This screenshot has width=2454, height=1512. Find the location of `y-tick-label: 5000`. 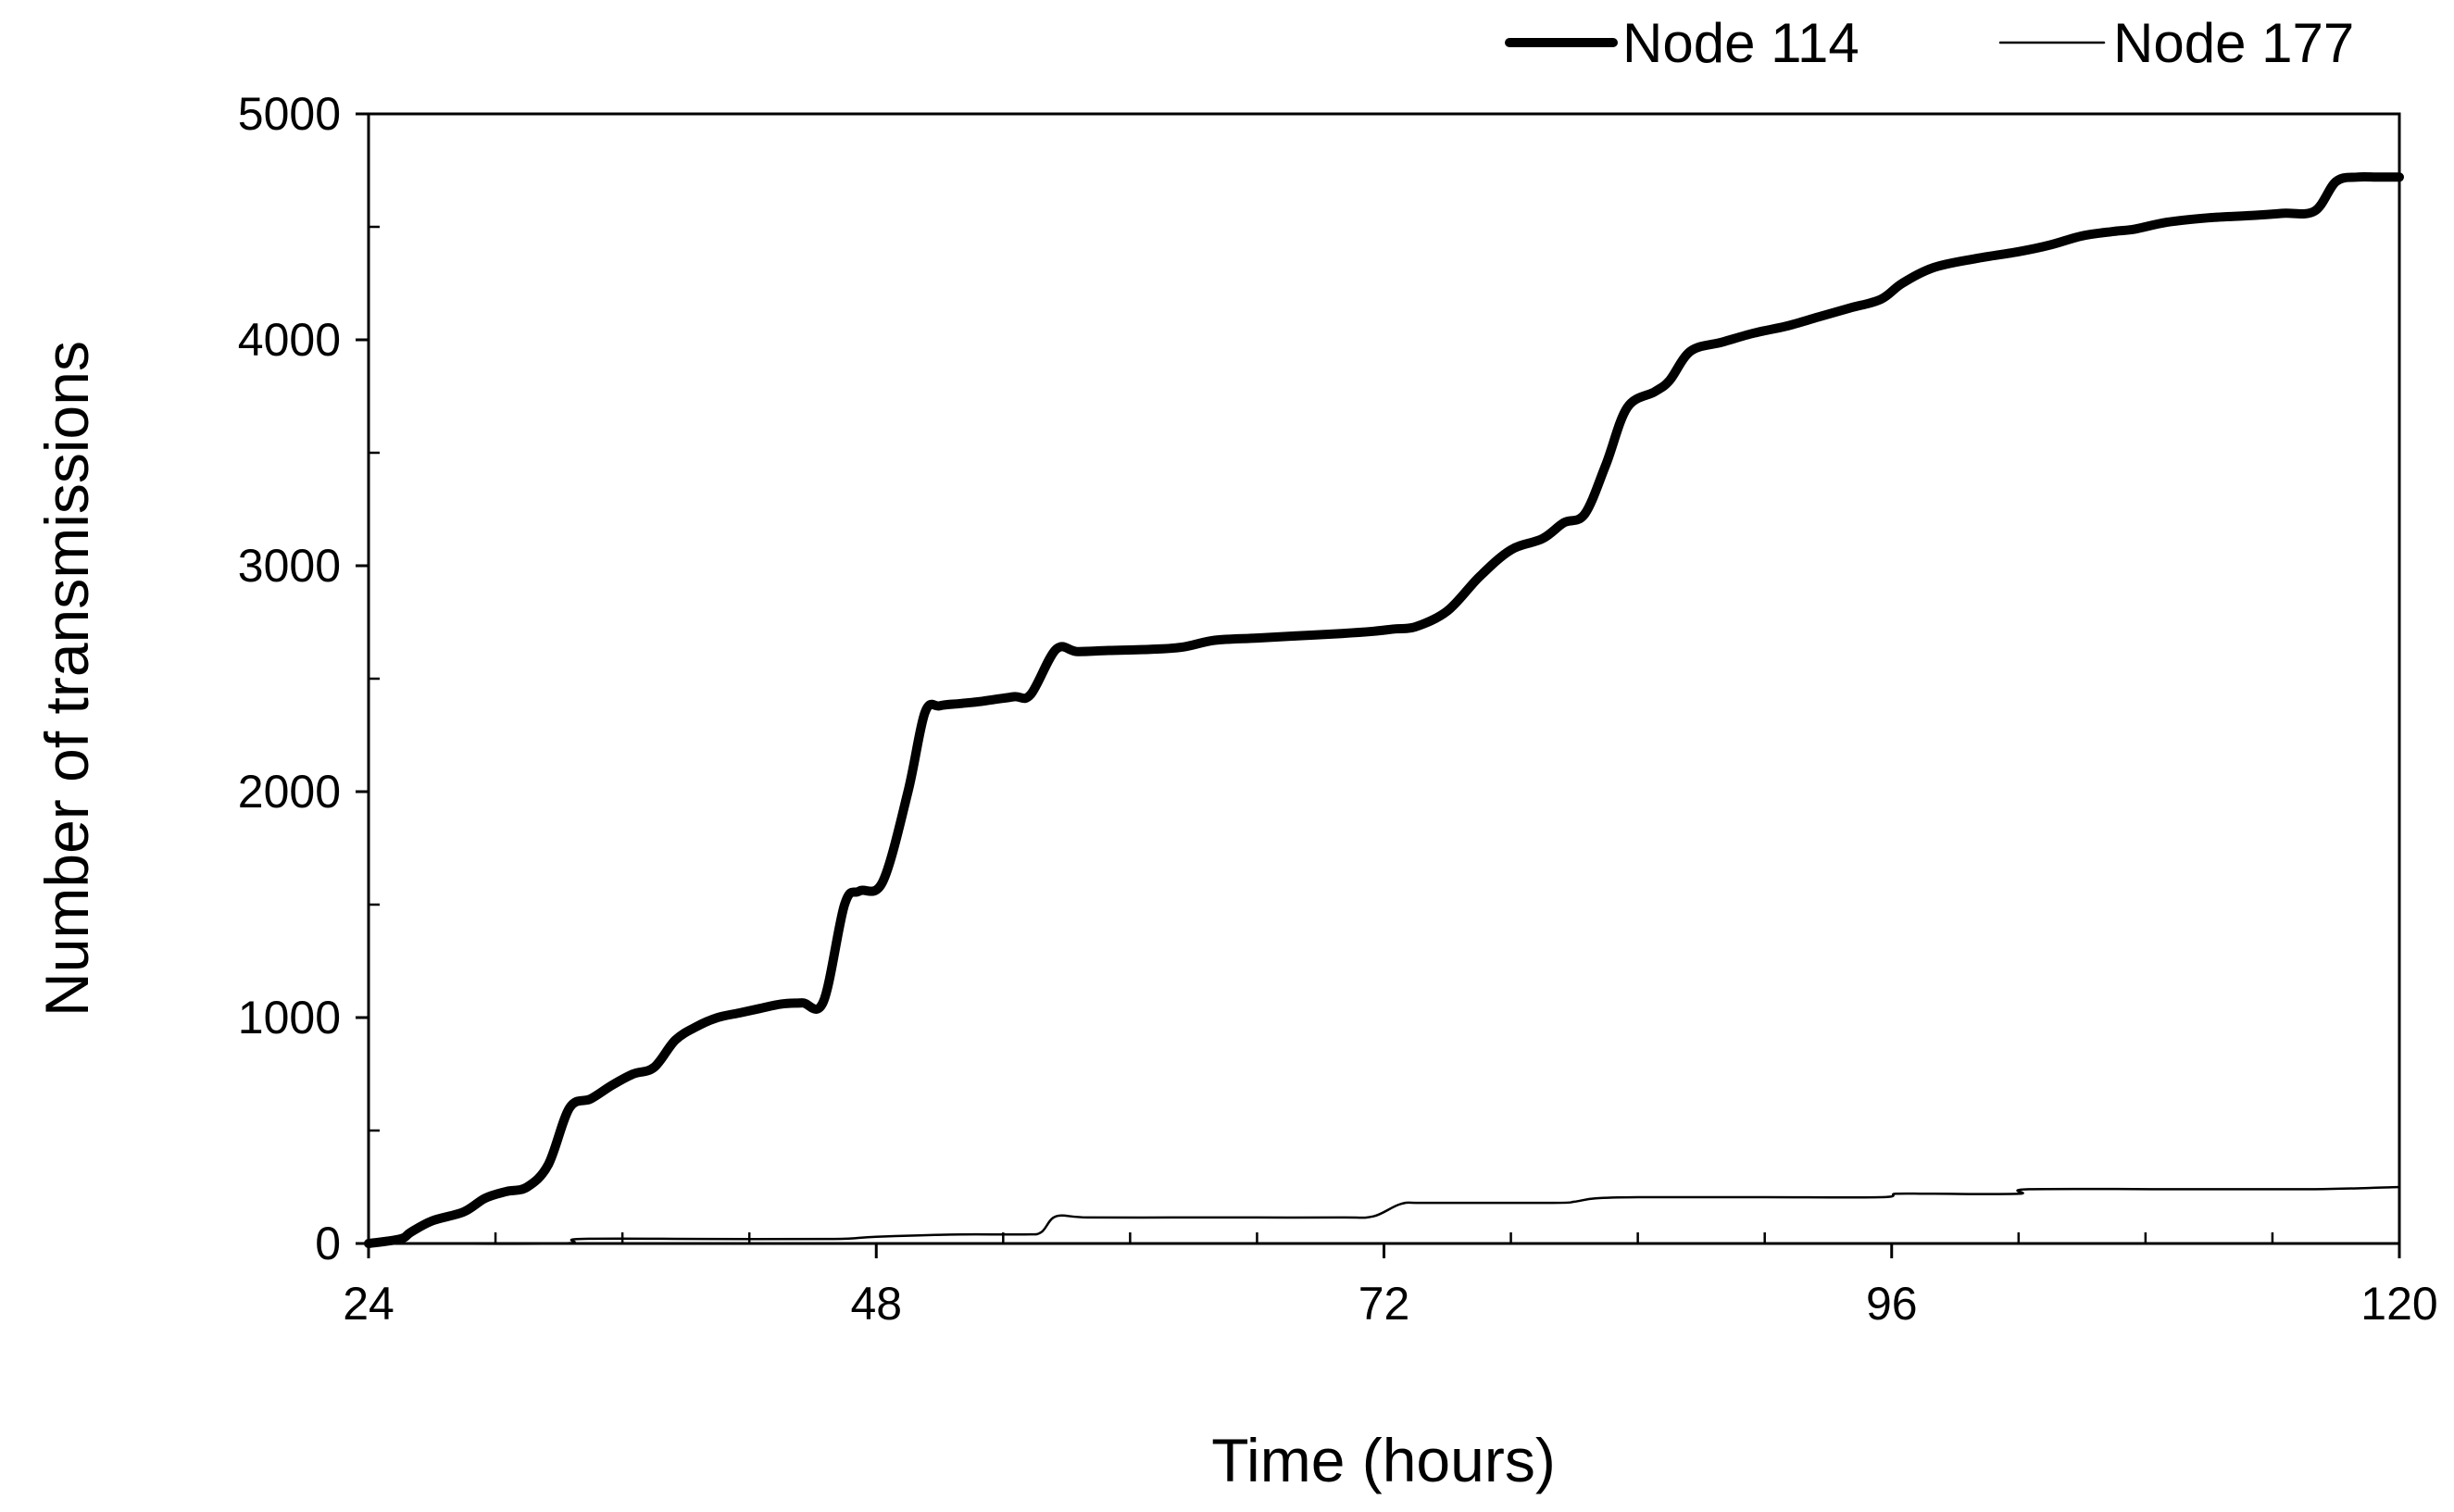

y-tick-label: 5000 is located at coordinates (289, 114).